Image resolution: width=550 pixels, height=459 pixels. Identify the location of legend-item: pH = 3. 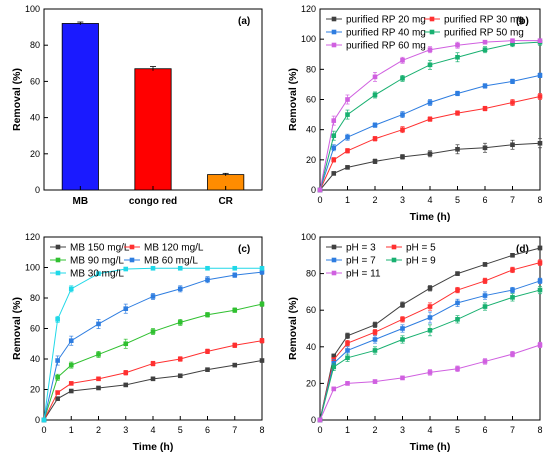
(351, 248).